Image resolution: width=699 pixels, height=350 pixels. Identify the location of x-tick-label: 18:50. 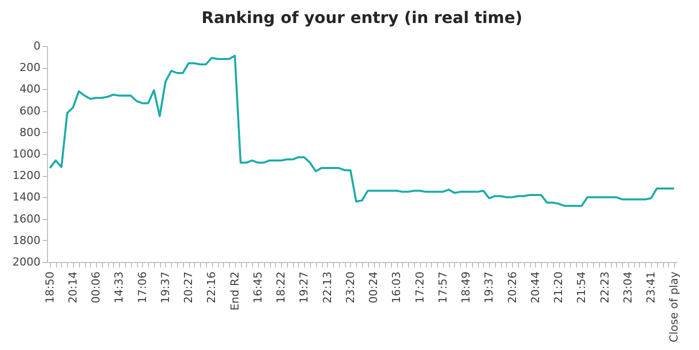
(49, 288).